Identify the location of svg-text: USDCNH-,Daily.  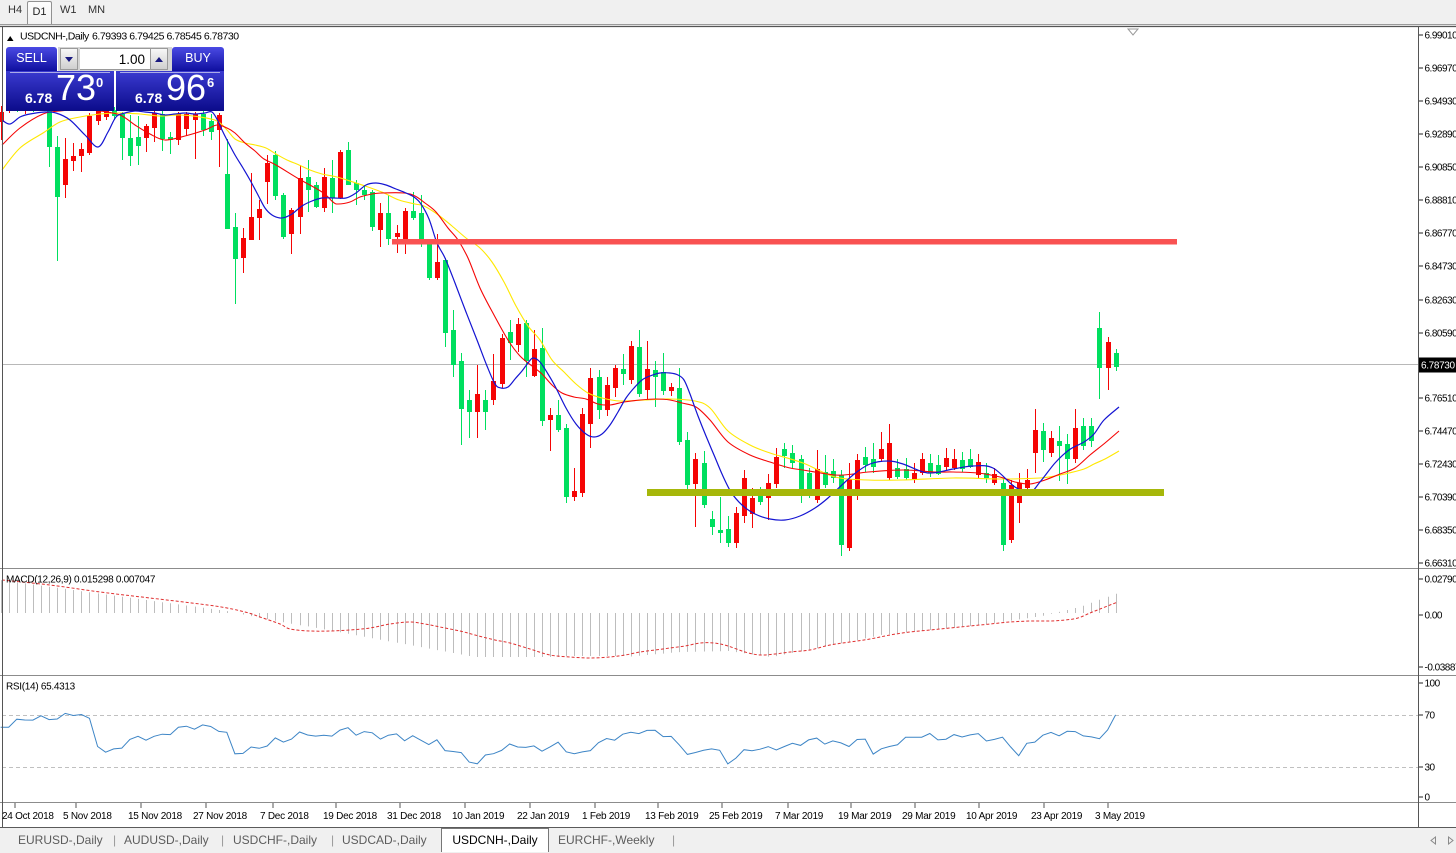
(55, 37).